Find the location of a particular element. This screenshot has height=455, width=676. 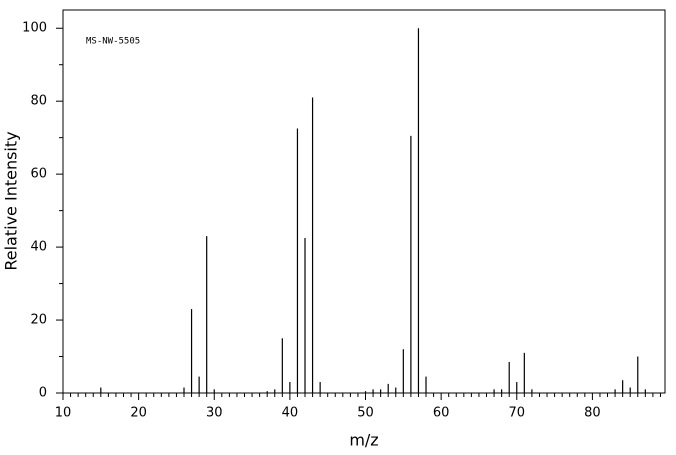

x-tick-label: 80 is located at coordinates (592, 413).